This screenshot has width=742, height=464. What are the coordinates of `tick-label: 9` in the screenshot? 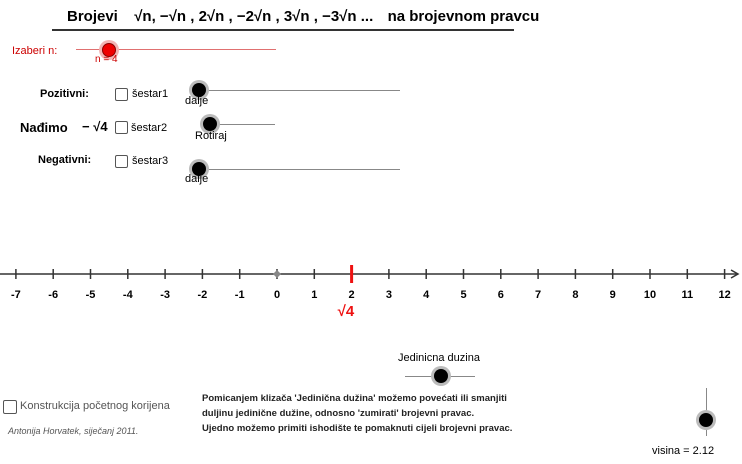 It's located at (613, 295).